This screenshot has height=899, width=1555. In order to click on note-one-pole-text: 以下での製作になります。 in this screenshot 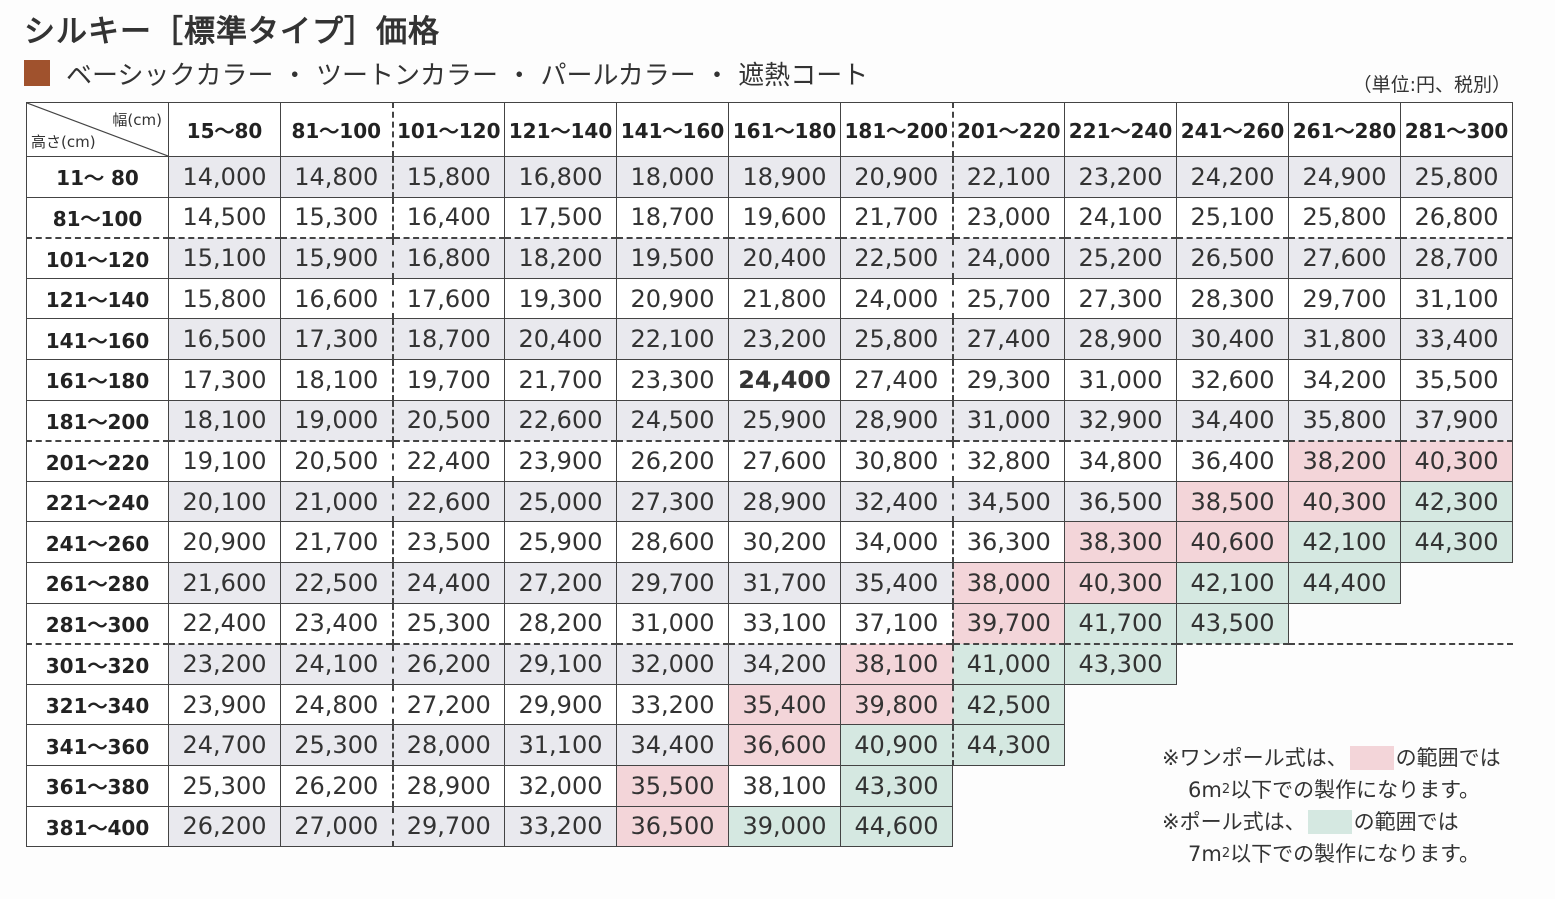, I will do `click(1355, 790)`.